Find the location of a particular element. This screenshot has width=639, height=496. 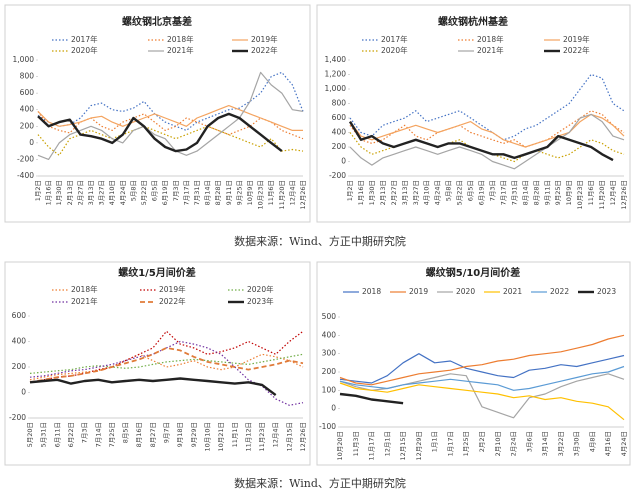

legend-label: 2019年 is located at coordinates (172, 289).